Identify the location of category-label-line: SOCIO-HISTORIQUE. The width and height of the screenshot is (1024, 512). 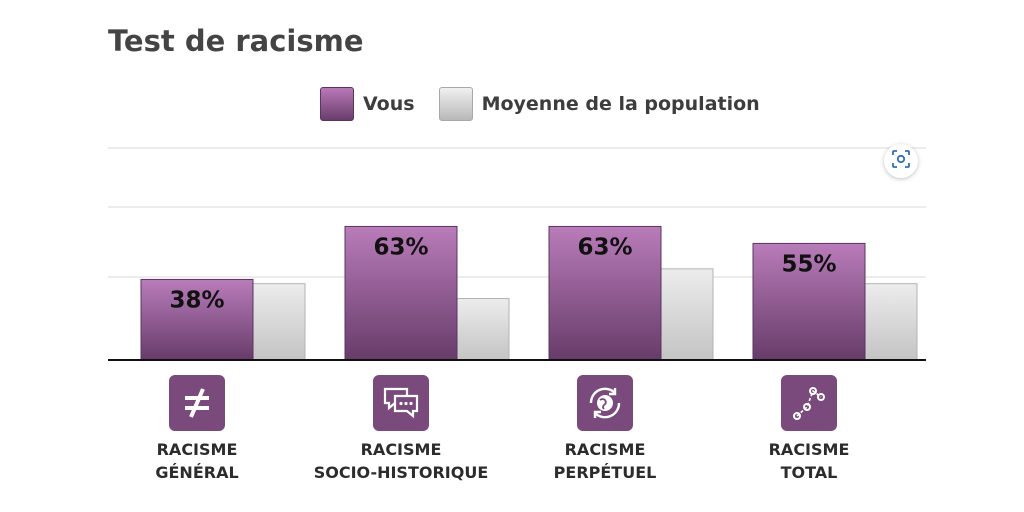
(401, 472).